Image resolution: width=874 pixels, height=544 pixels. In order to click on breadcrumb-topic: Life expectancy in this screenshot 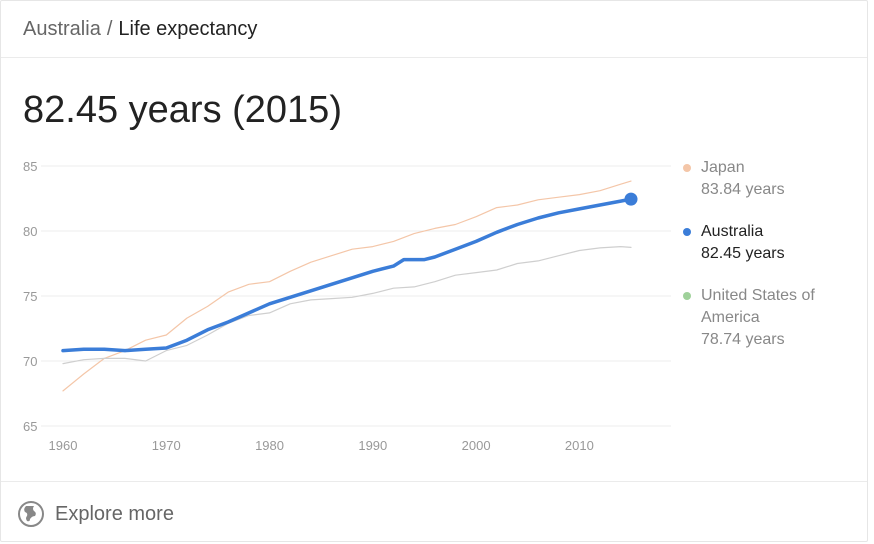, I will do `click(188, 29)`.